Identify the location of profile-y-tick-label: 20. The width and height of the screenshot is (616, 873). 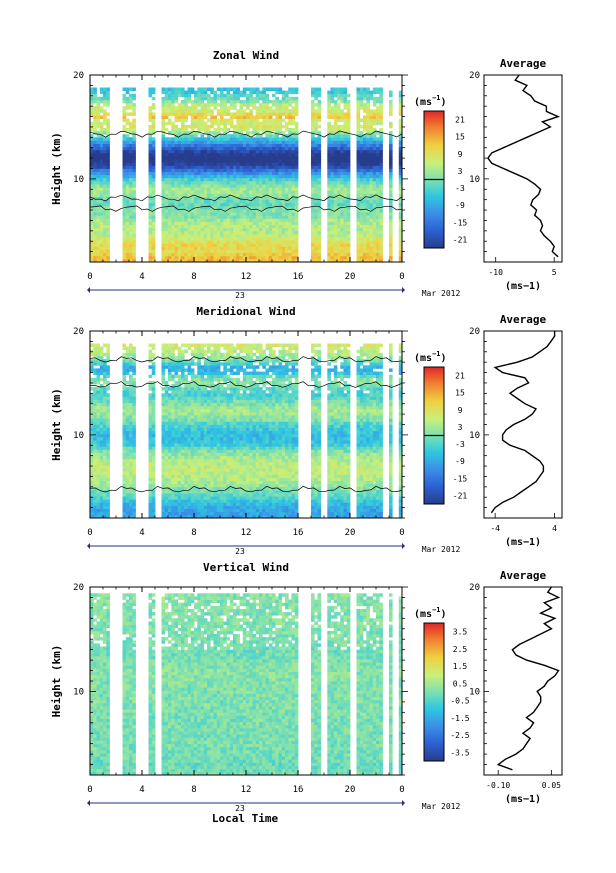
(474, 76).